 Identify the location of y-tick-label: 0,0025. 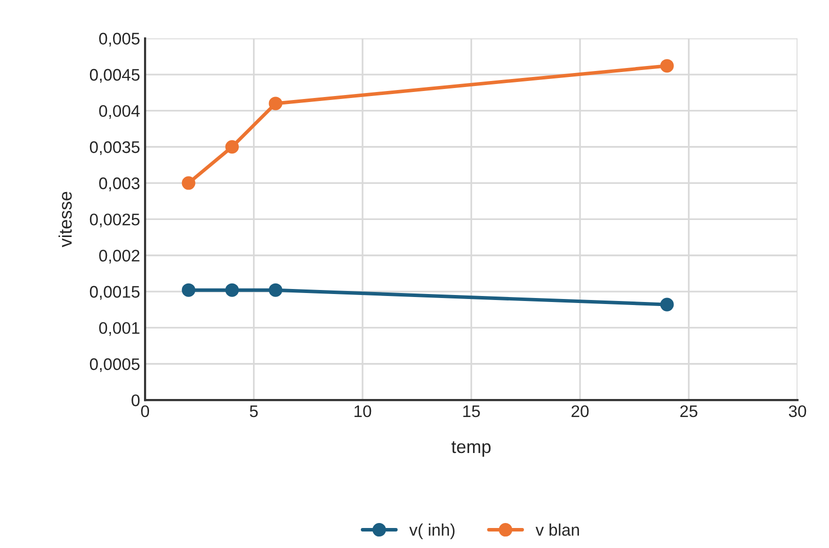
(115, 221).